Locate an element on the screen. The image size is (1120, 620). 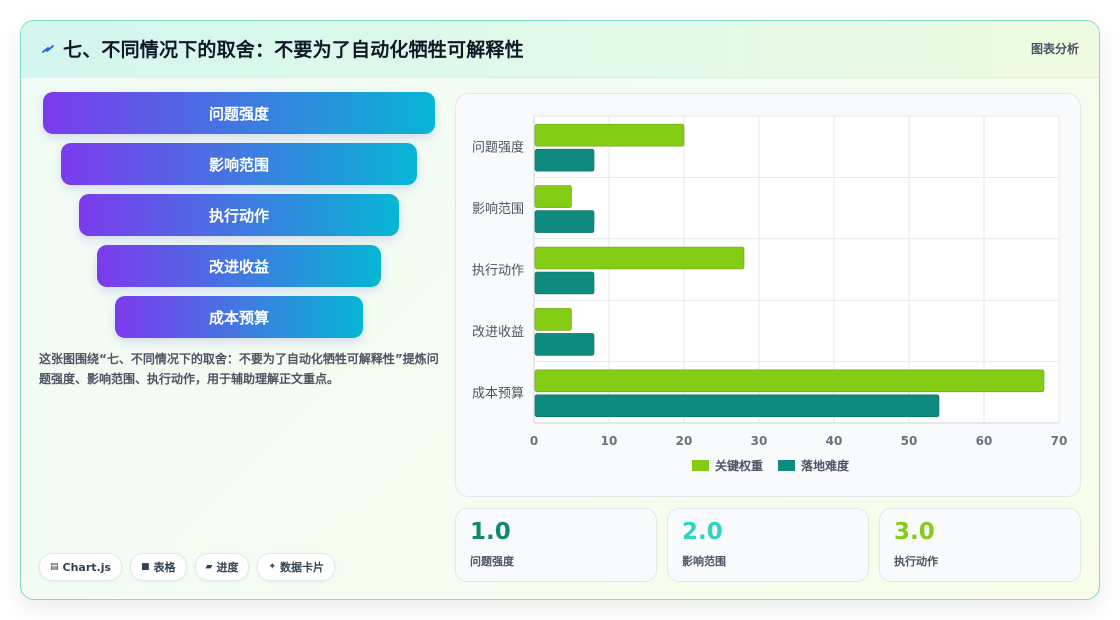
funnel-item-5: 成本预算 is located at coordinates (239, 317).